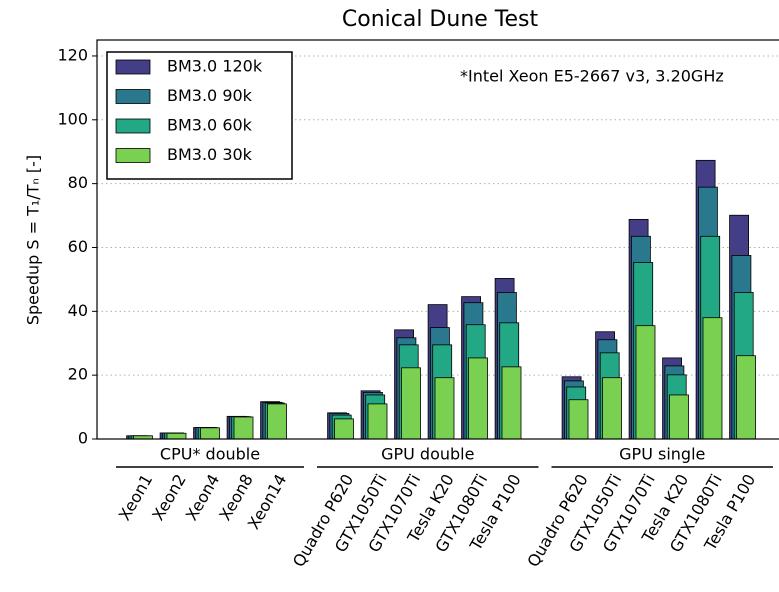  I want to click on y-tick-label: 0, so click(83, 438).